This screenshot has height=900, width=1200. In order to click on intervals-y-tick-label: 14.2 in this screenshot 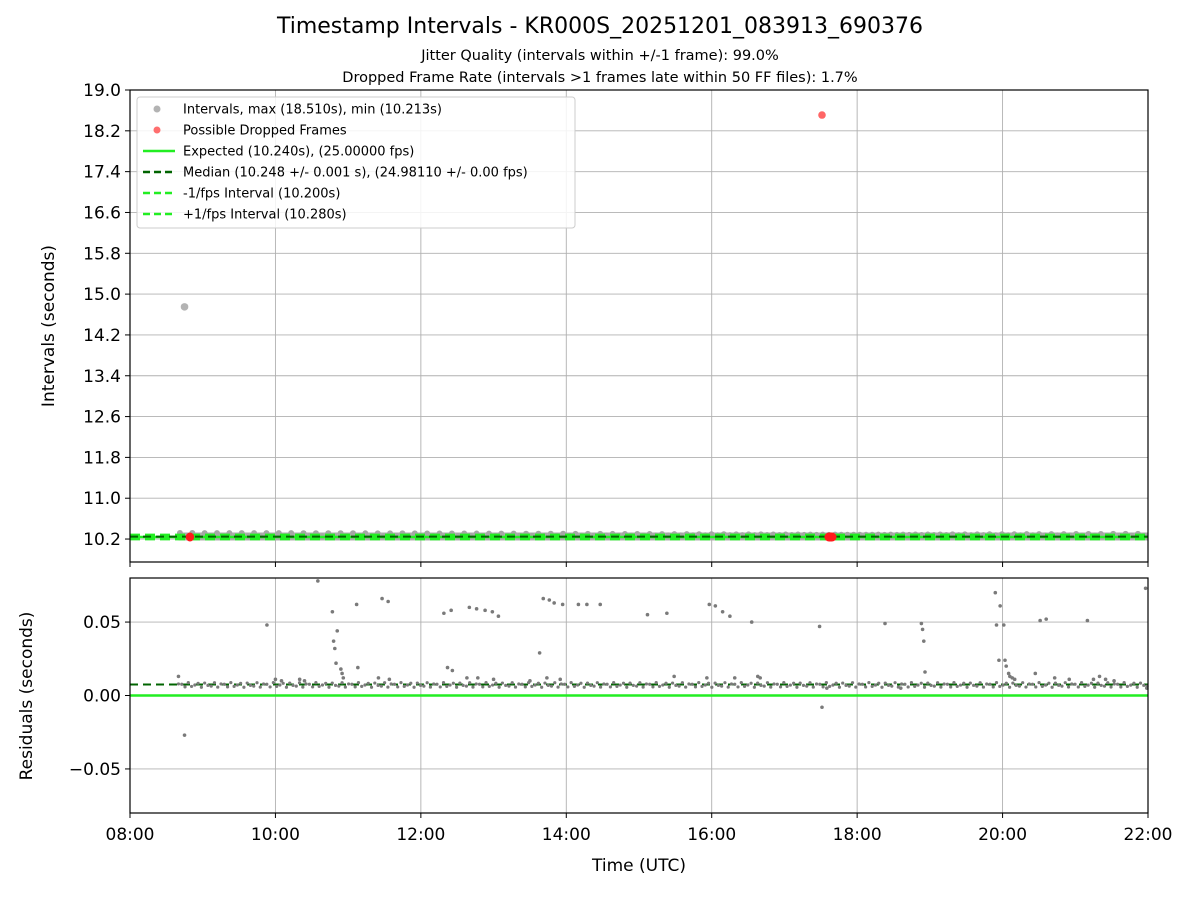, I will do `click(102, 336)`.